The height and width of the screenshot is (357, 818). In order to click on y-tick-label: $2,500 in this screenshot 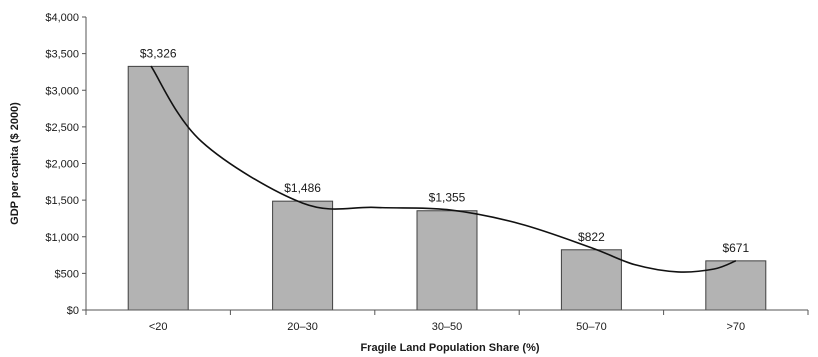, I will do `click(62, 128)`.